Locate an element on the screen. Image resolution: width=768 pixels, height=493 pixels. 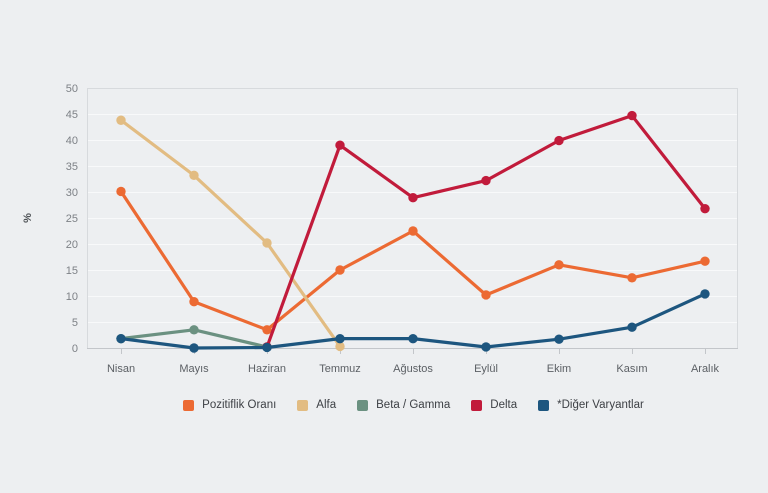
legend-item: Pozitiflik Oranı is located at coordinates (229, 405).